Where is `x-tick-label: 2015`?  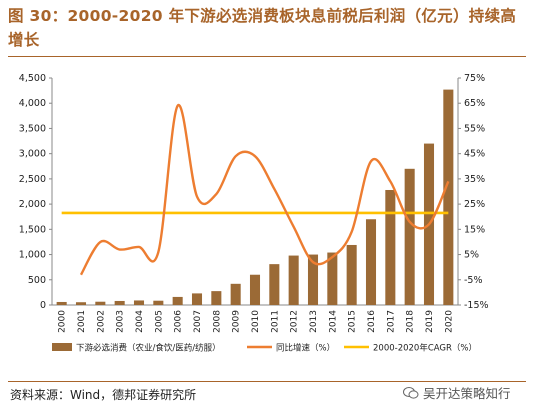
x-tick-label: 2015 is located at coordinates (353, 321).